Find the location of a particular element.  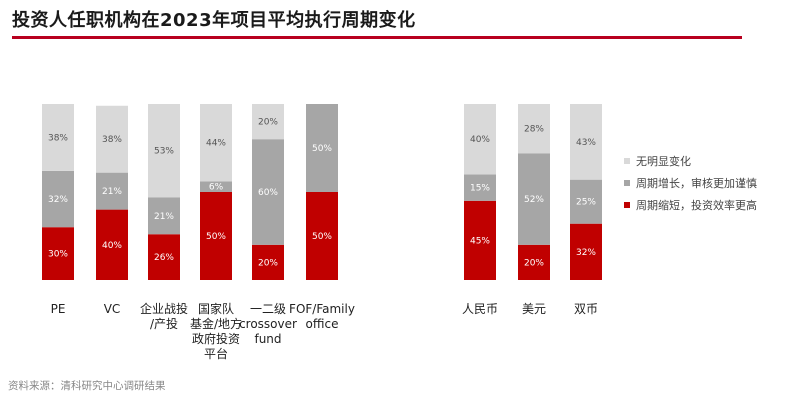

legend-label-decrease: 周期缩短，投资效率更高 is located at coordinates (696, 205).